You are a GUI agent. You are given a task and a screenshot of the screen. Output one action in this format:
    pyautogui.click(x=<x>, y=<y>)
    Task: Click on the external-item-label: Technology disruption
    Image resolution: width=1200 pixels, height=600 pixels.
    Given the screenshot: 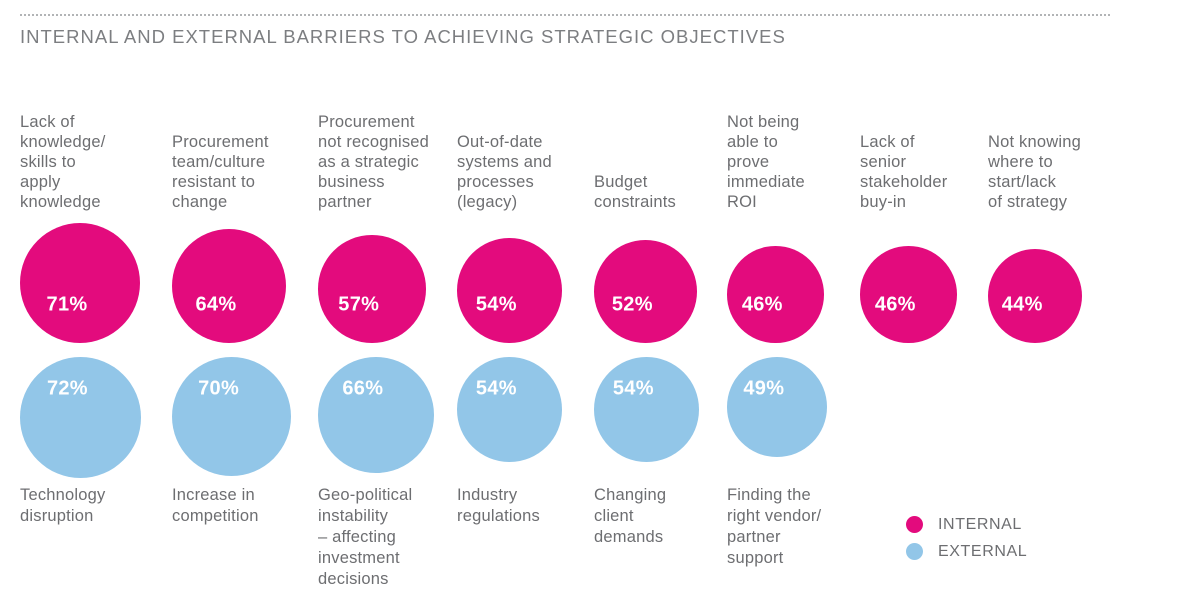 What is the action you would take?
    pyautogui.click(x=63, y=505)
    